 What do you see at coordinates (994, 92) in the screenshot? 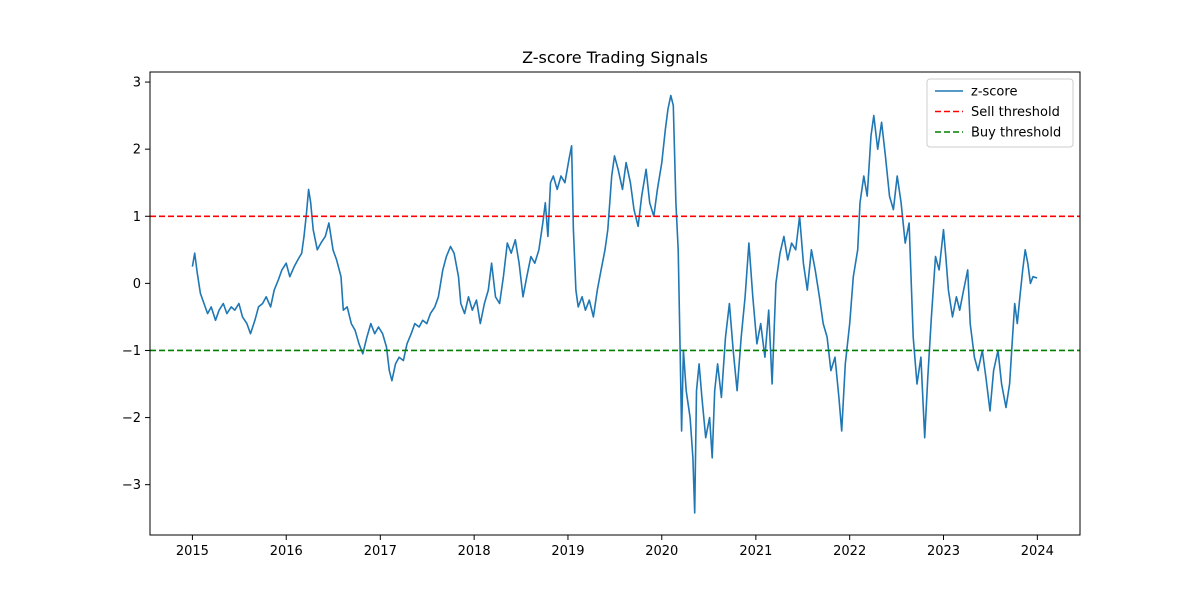
I see `legend-label: z-score` at bounding box center [994, 92].